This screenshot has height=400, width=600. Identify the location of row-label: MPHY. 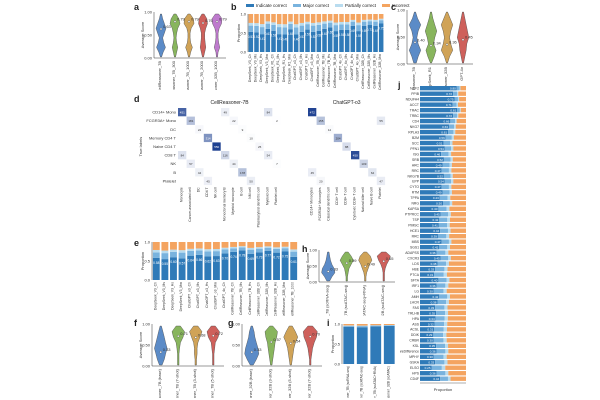
(414, 357).